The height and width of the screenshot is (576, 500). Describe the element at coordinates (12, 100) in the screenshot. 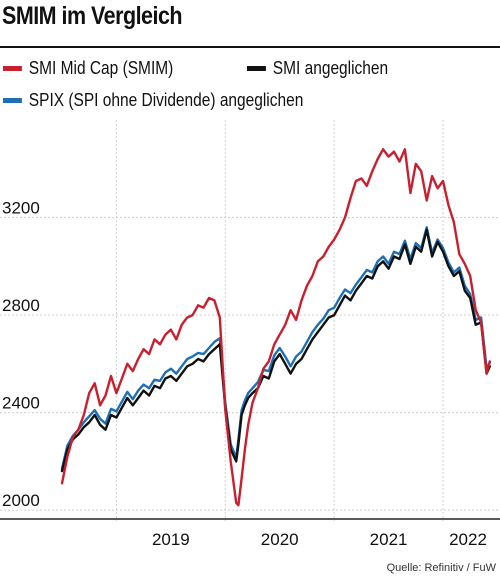

I see `legend-swatch-spix` at that location.